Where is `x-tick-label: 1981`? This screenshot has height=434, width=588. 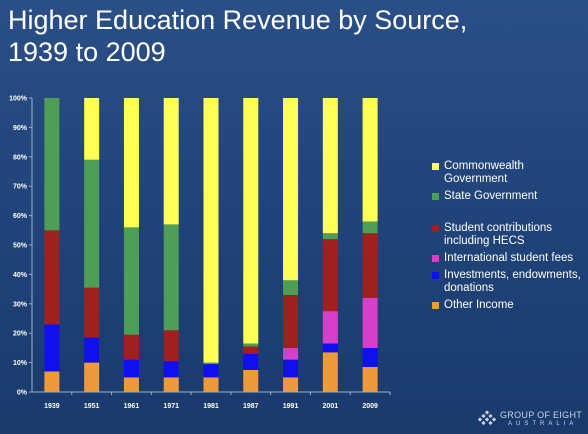 x-tick-label: 1981 is located at coordinates (211, 406).